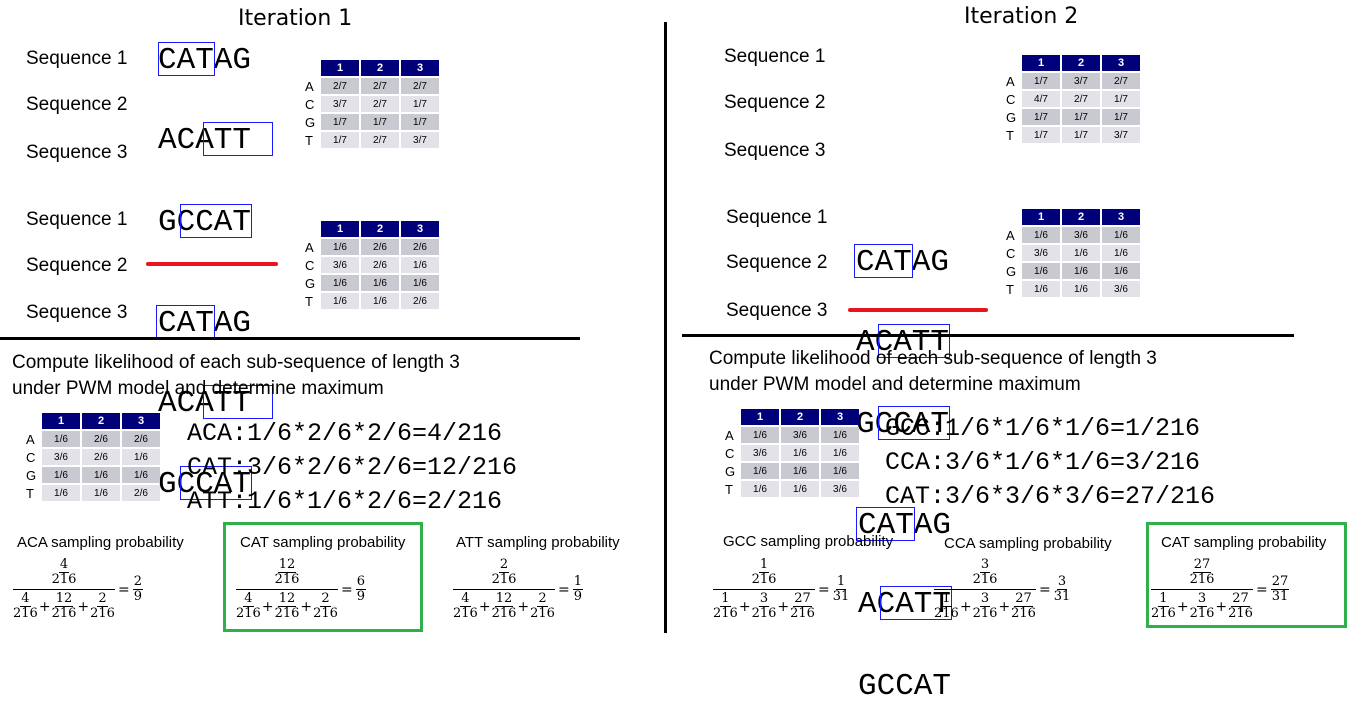  What do you see at coordinates (345, 433) in the screenshot?
I see `calc-line: ACA:1/6*2/6*2/6=4/216` at bounding box center [345, 433].